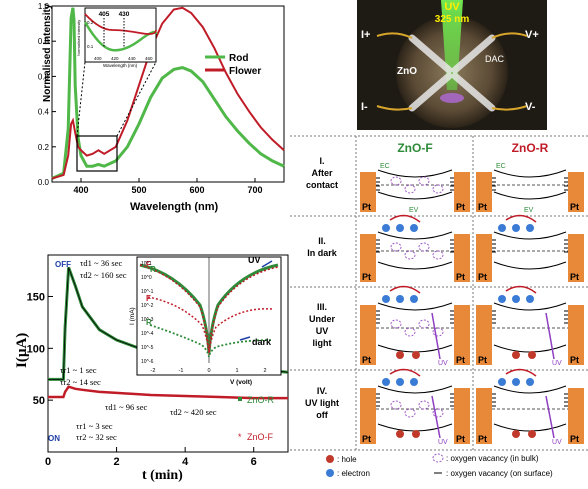 This screenshot has height=489, width=588. What do you see at coordinates (576, 335) in the screenshot?
I see `pt-electrode-right` at bounding box center [576, 335].